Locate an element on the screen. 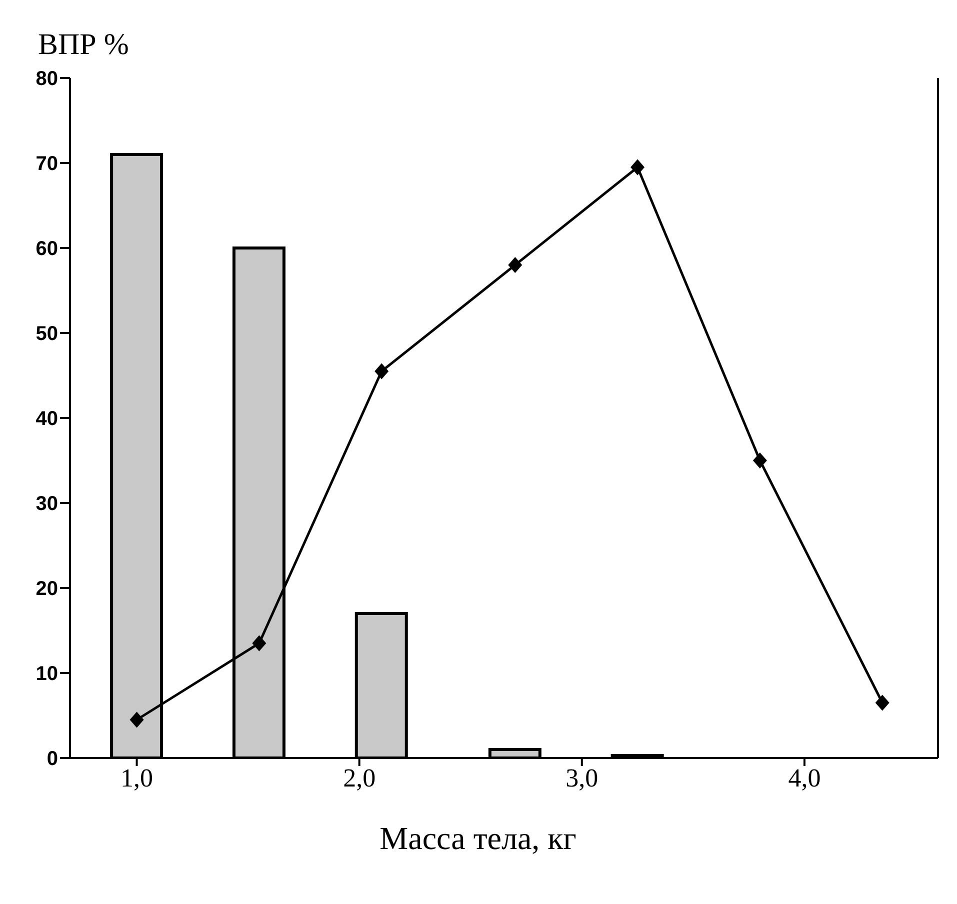 This screenshot has width=957, height=904. x-axis-title: Масса тела, кг is located at coordinates (478, 838).